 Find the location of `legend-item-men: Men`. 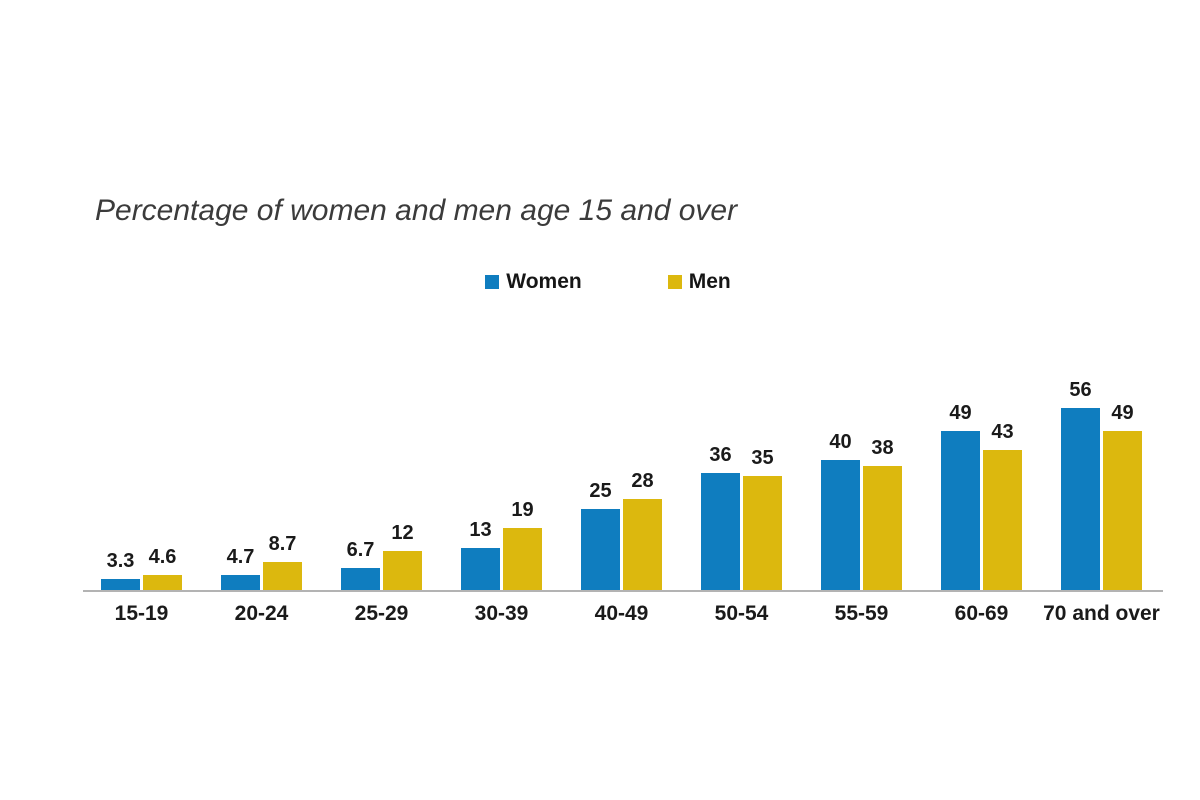

legend-item-men: Men is located at coordinates (699, 282).